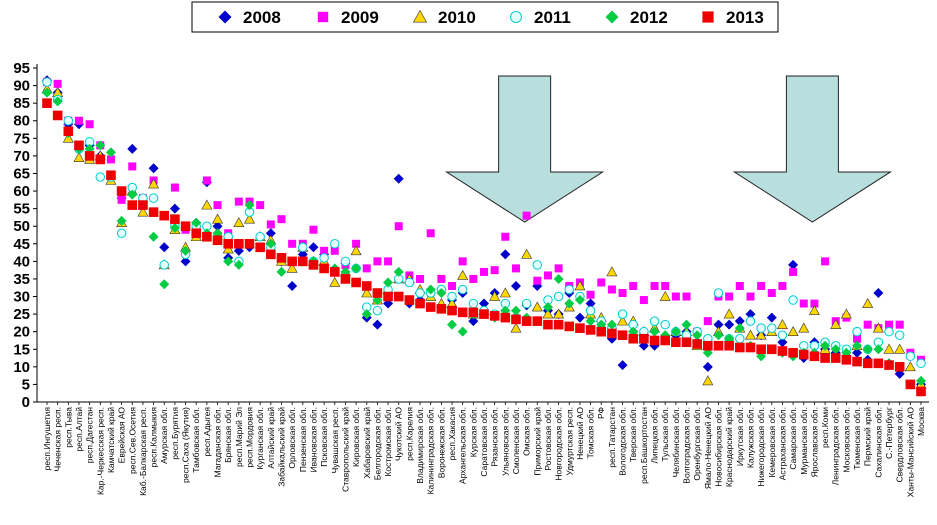  I want to click on x-tick-label: Камчатский край, so click(111, 440).